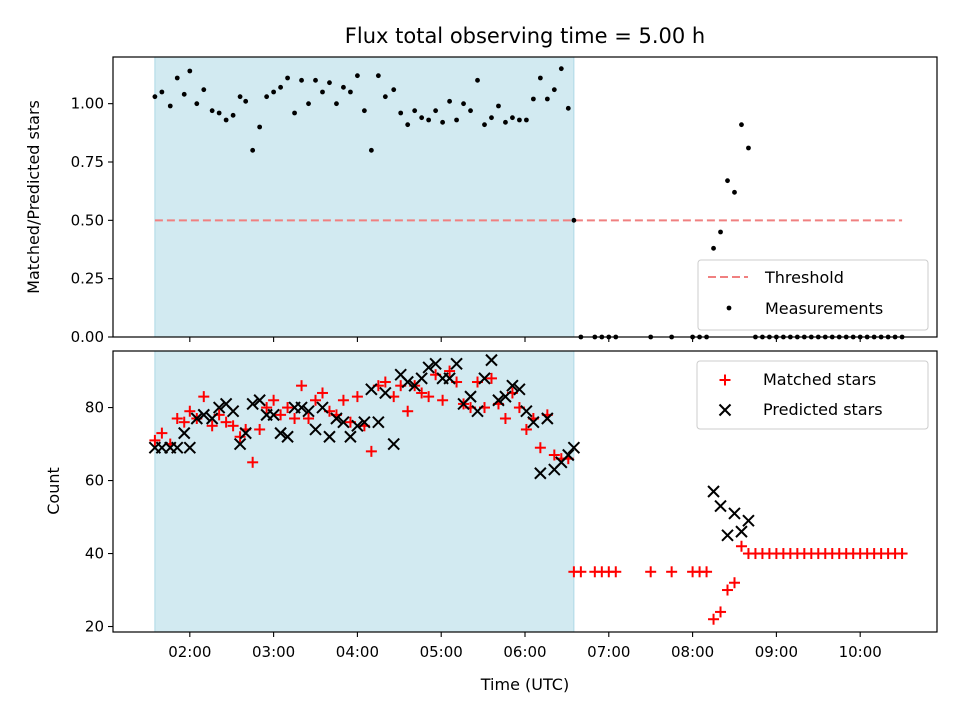 This screenshot has height=720, width=960. Describe the element at coordinates (524, 652) in the screenshot. I see `x-tick-label: 06:00` at that location.